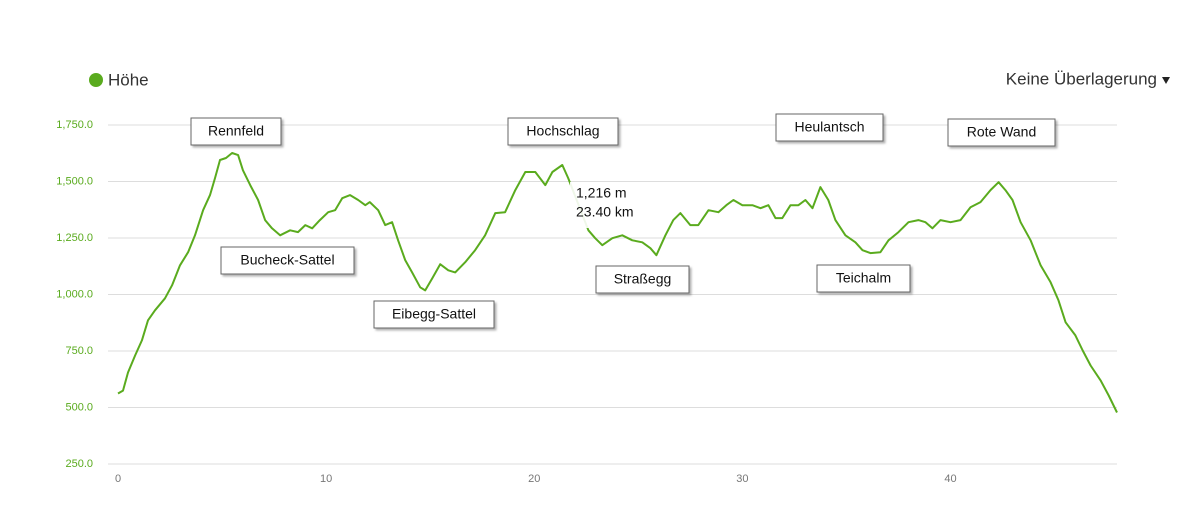  I want to click on legend: Höhe, so click(119, 79).